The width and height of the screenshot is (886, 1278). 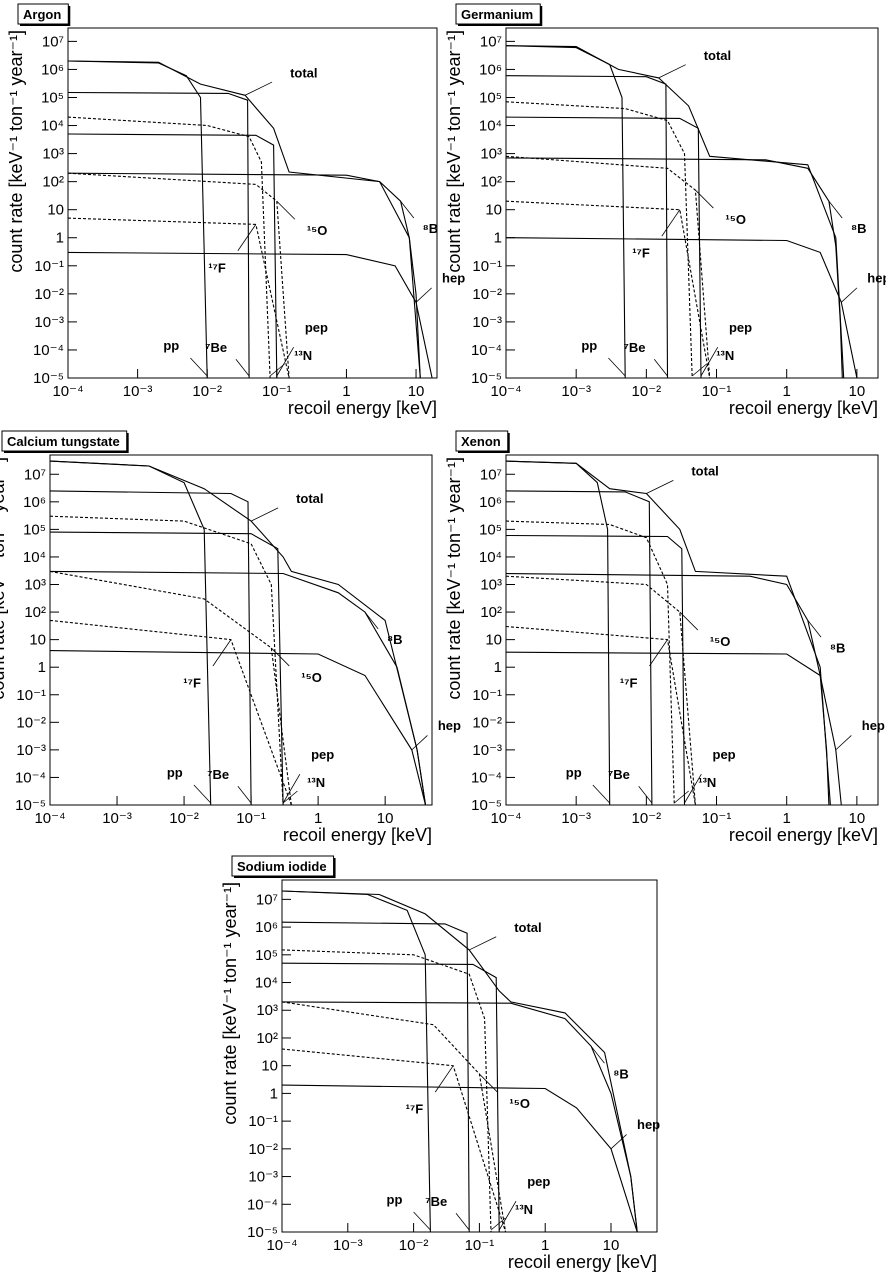 I want to click on x-tick-label: 10⁻⁴, so click(x=67, y=391).